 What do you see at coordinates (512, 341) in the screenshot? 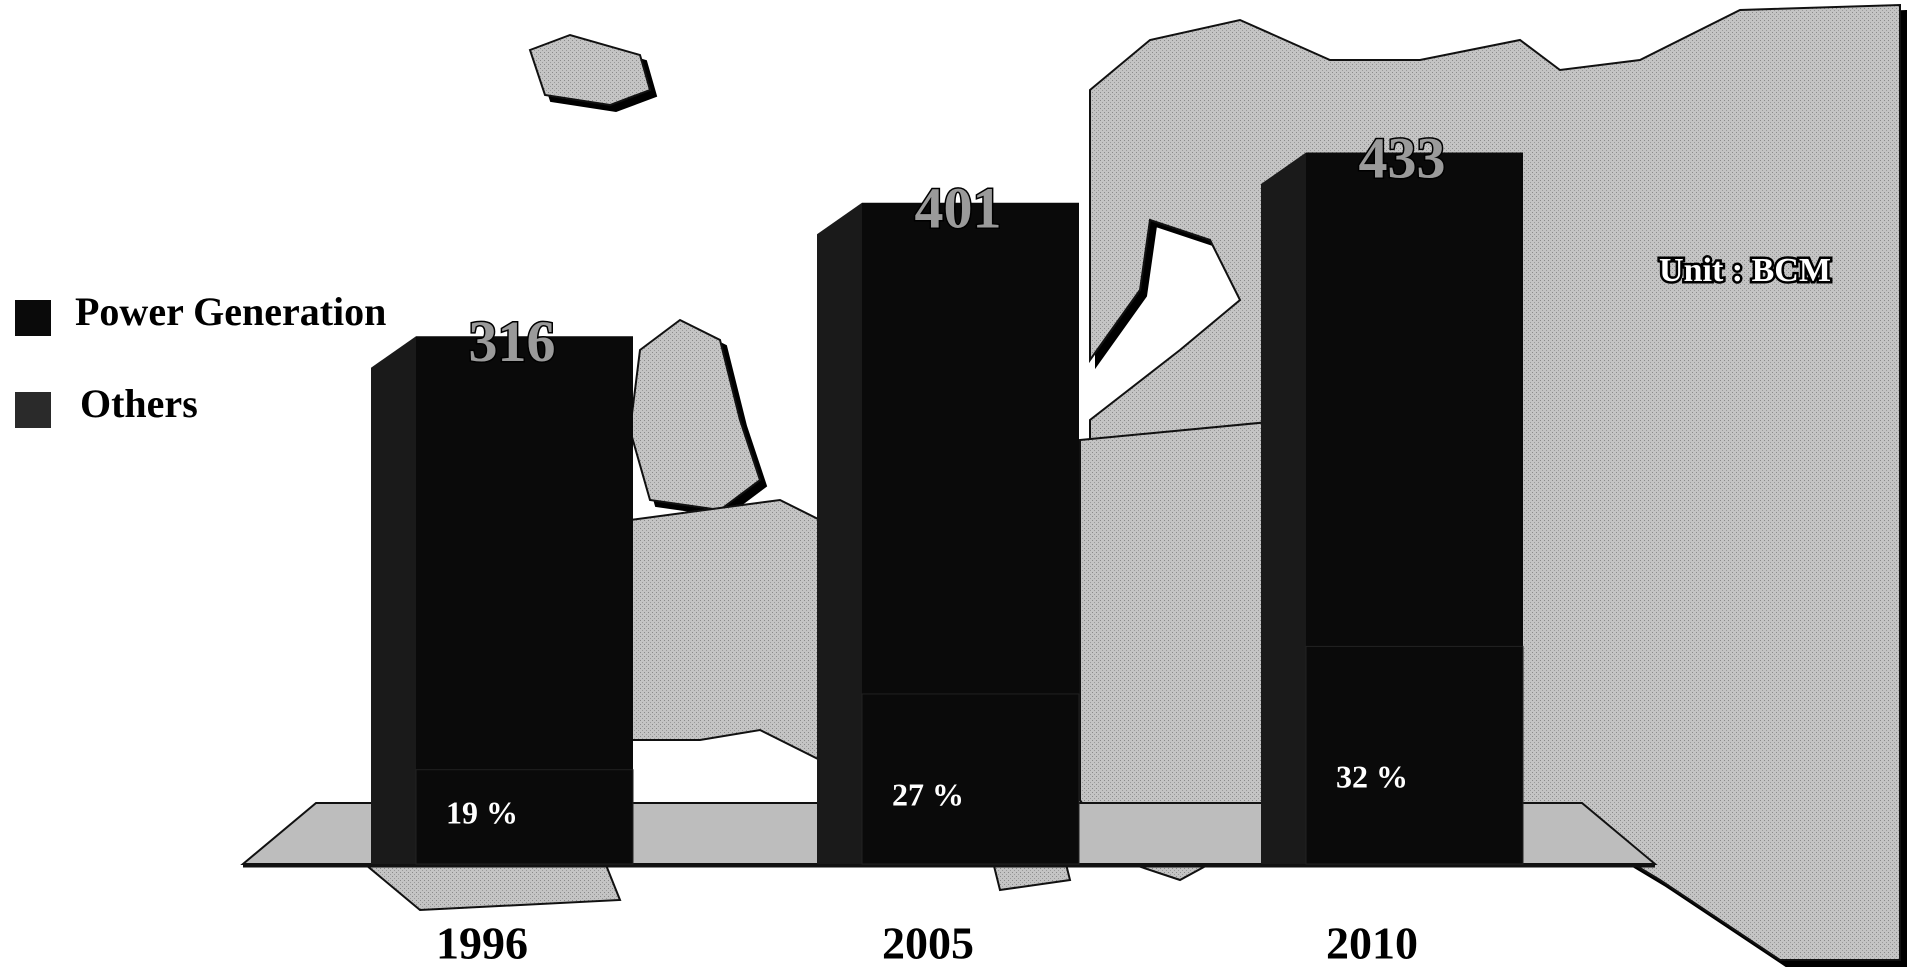
I see `value-label: 316` at bounding box center [512, 341].